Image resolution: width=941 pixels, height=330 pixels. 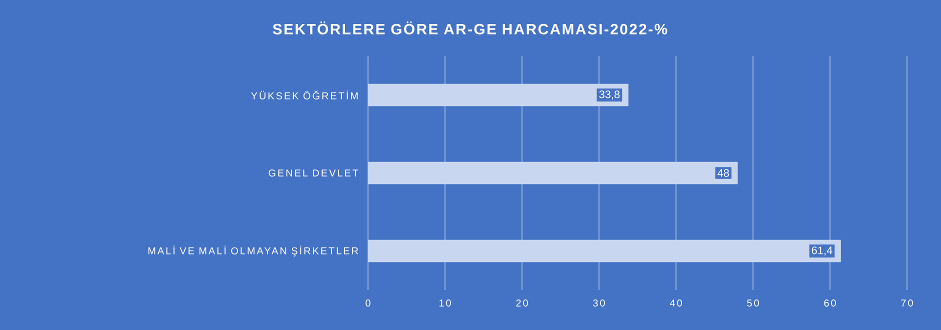 What do you see at coordinates (830, 303) in the screenshot?
I see `x-tick-label: 60` at bounding box center [830, 303].